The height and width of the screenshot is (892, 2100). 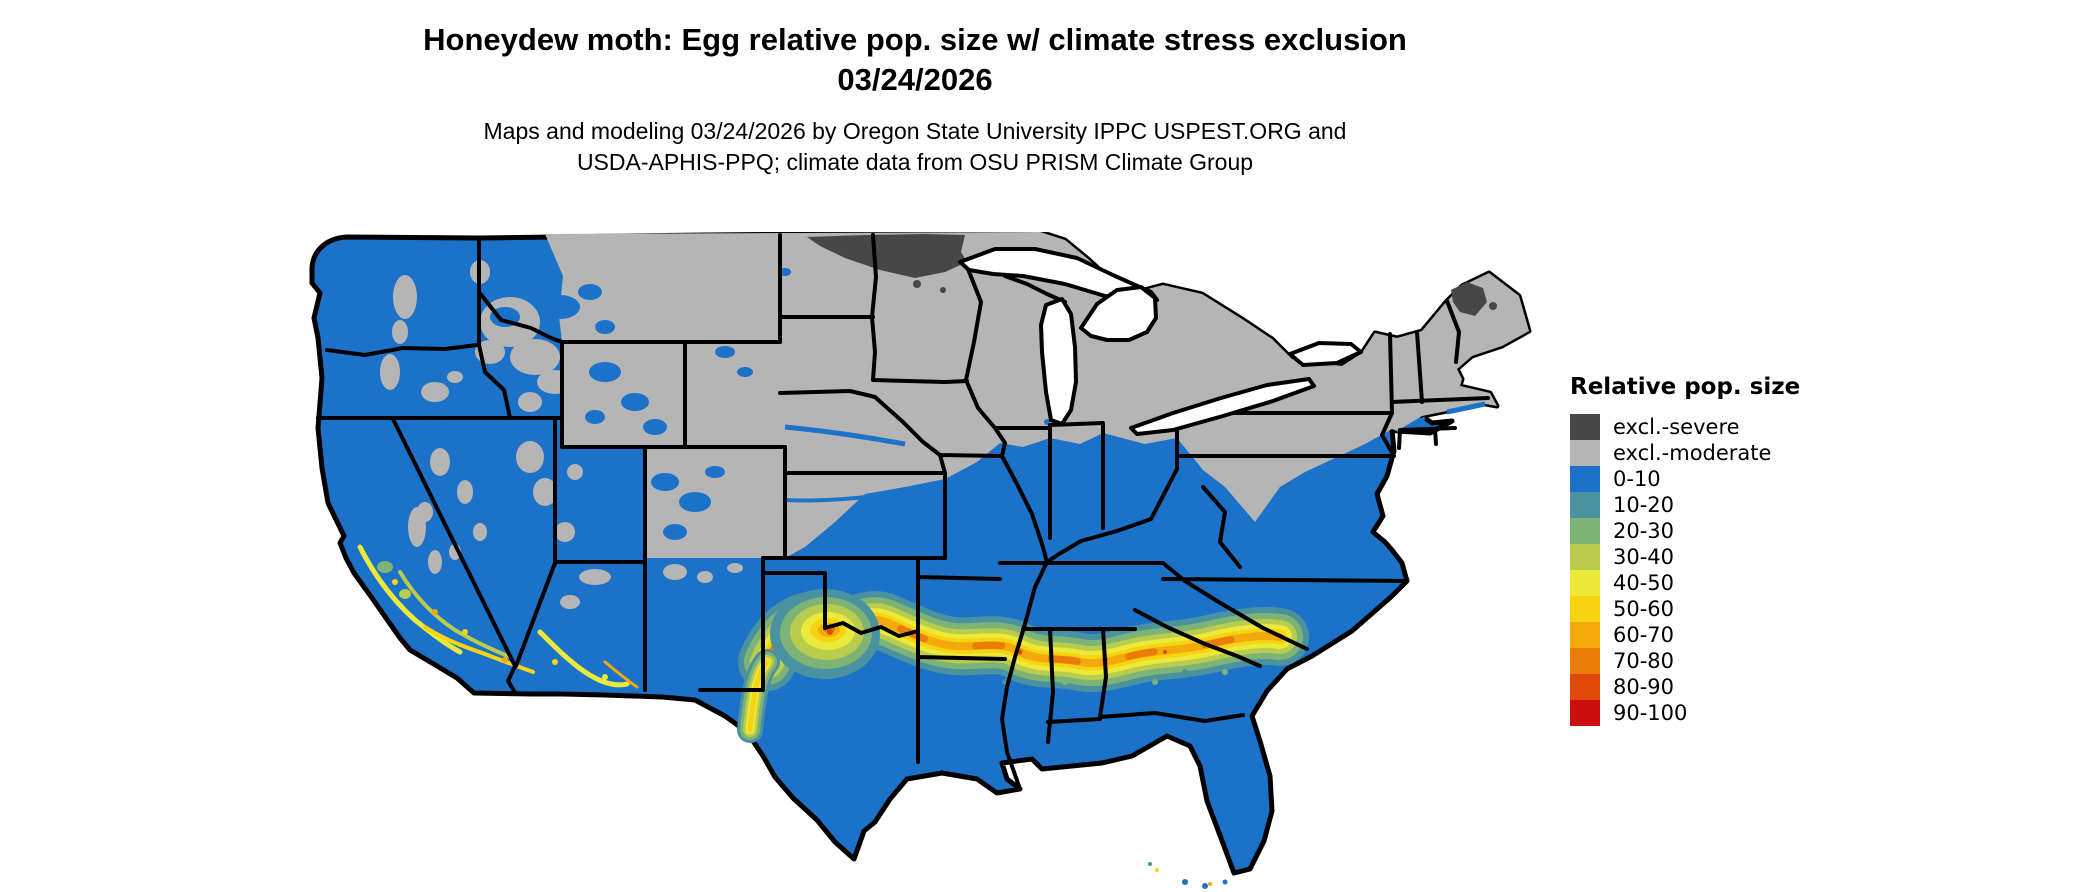 What do you see at coordinates (1650, 713) in the screenshot?
I see `legend-label: 90-100` at bounding box center [1650, 713].